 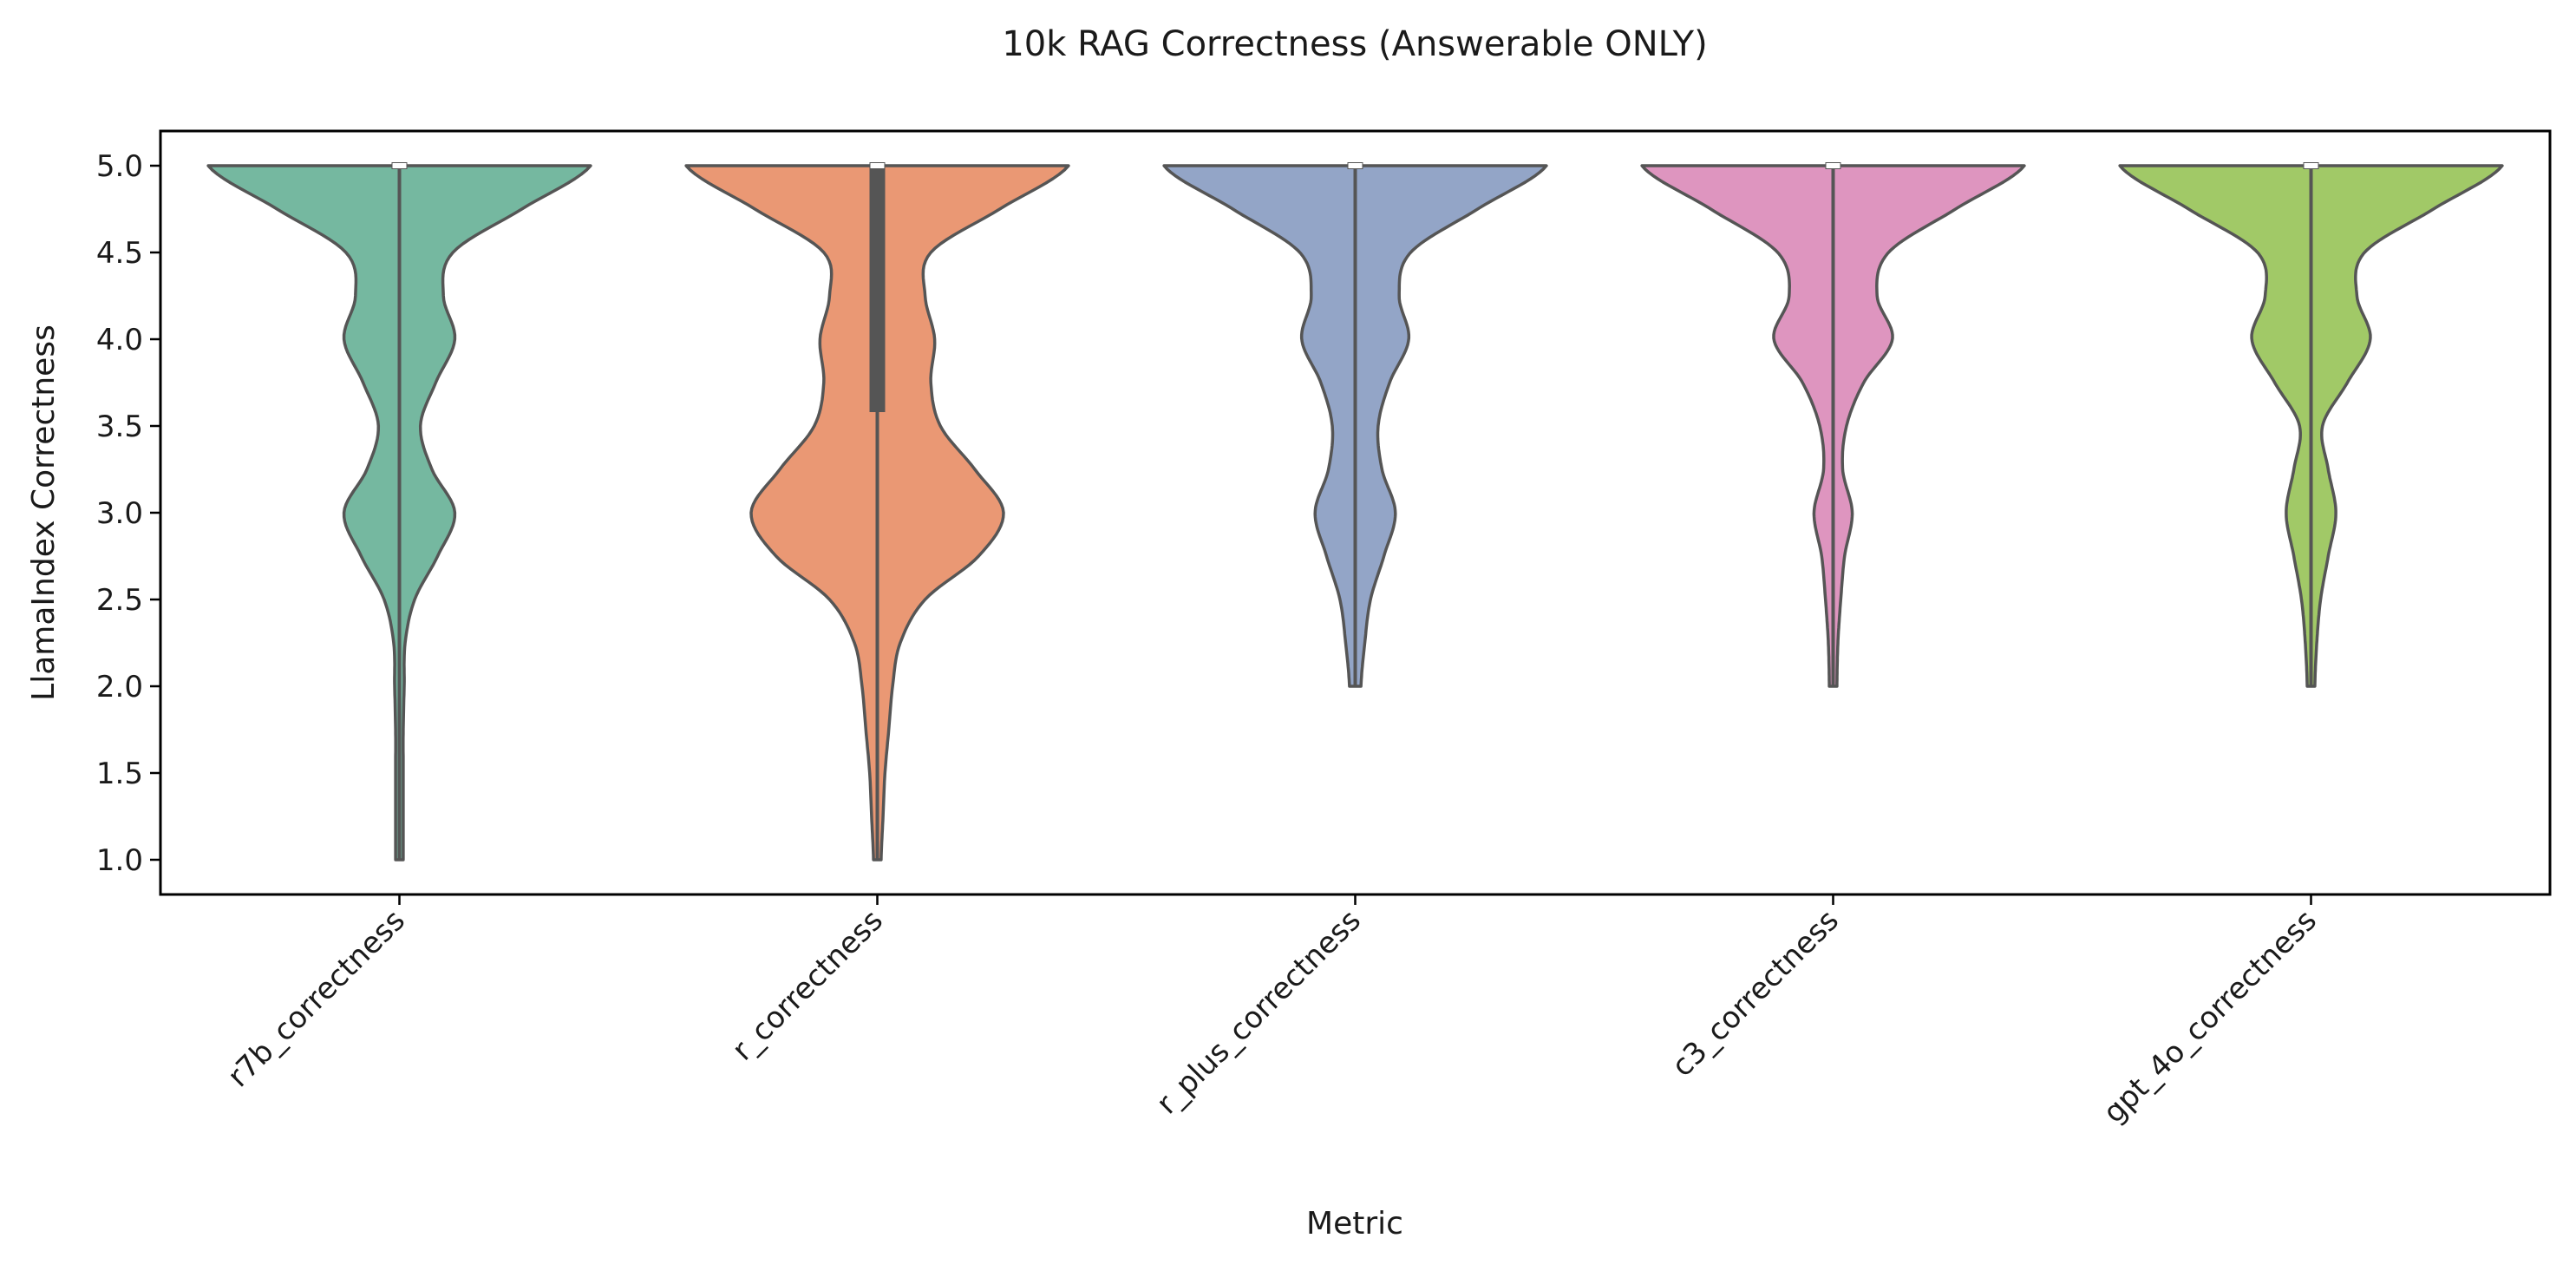 I want to click on x-axis-label: Metric, so click(x=1354, y=1224).